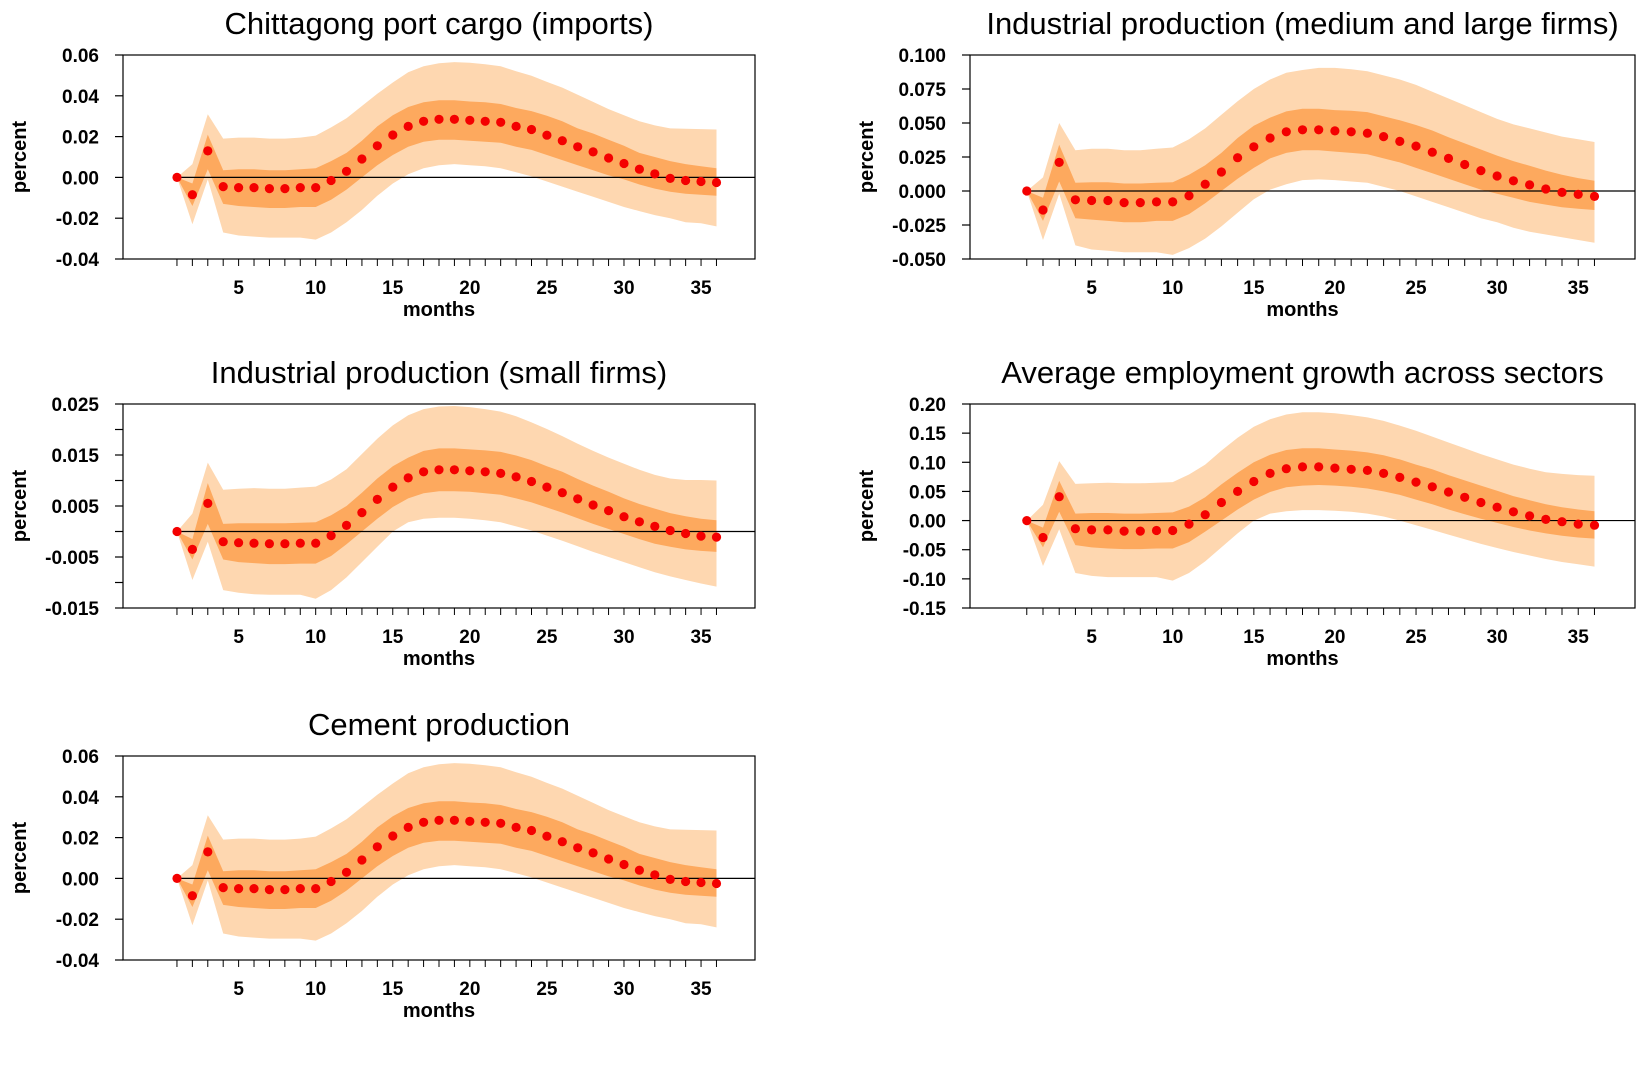  I want to click on x-tick-label: 25, so click(1416, 288).